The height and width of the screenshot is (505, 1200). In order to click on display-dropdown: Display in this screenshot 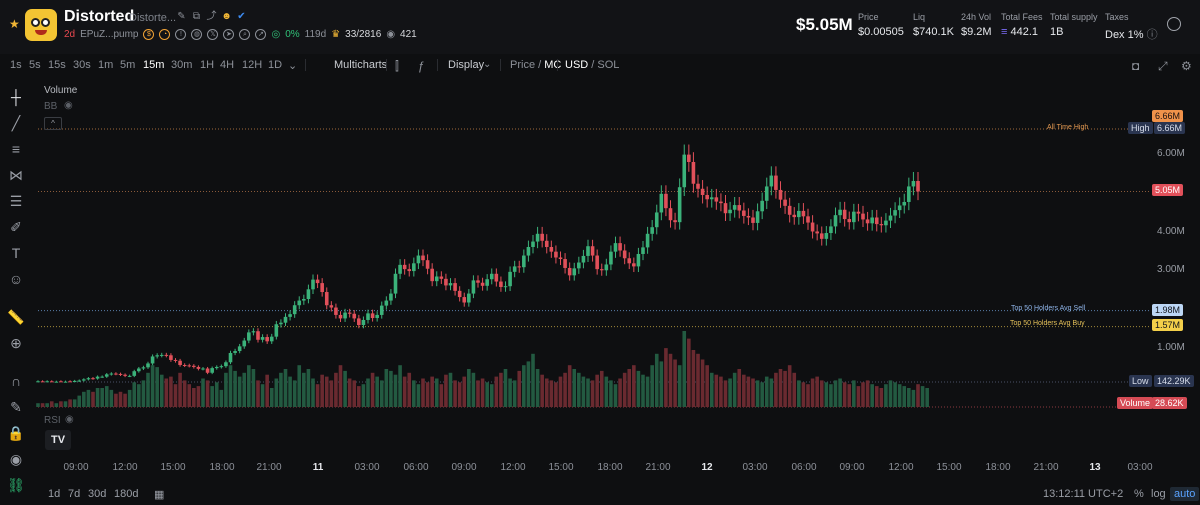, I will do `click(466, 65)`.